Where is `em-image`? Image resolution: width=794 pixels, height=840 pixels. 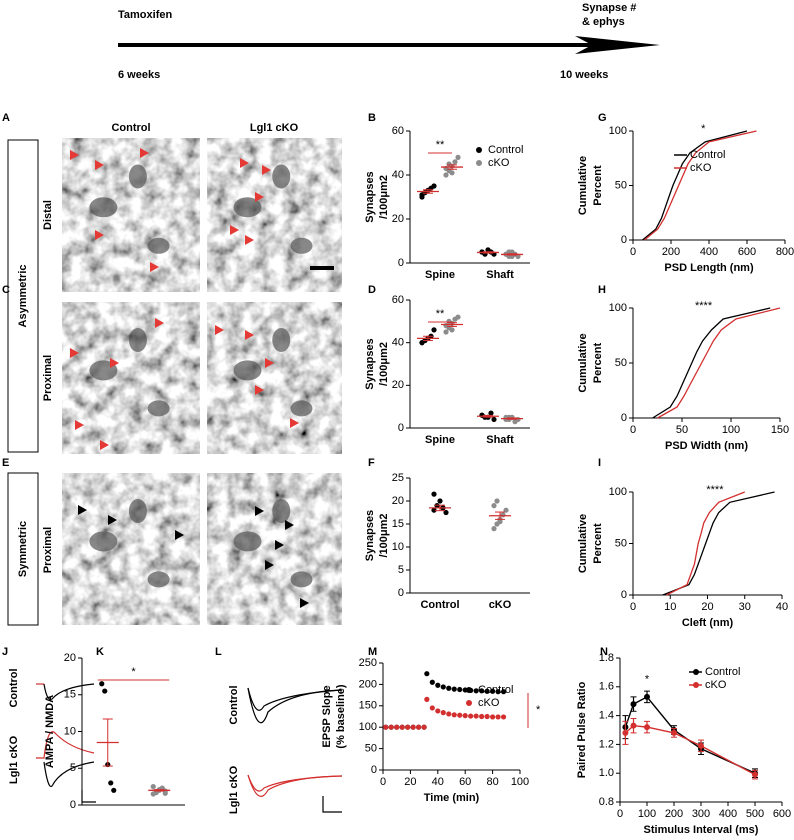
em-image is located at coordinates (274, 378).